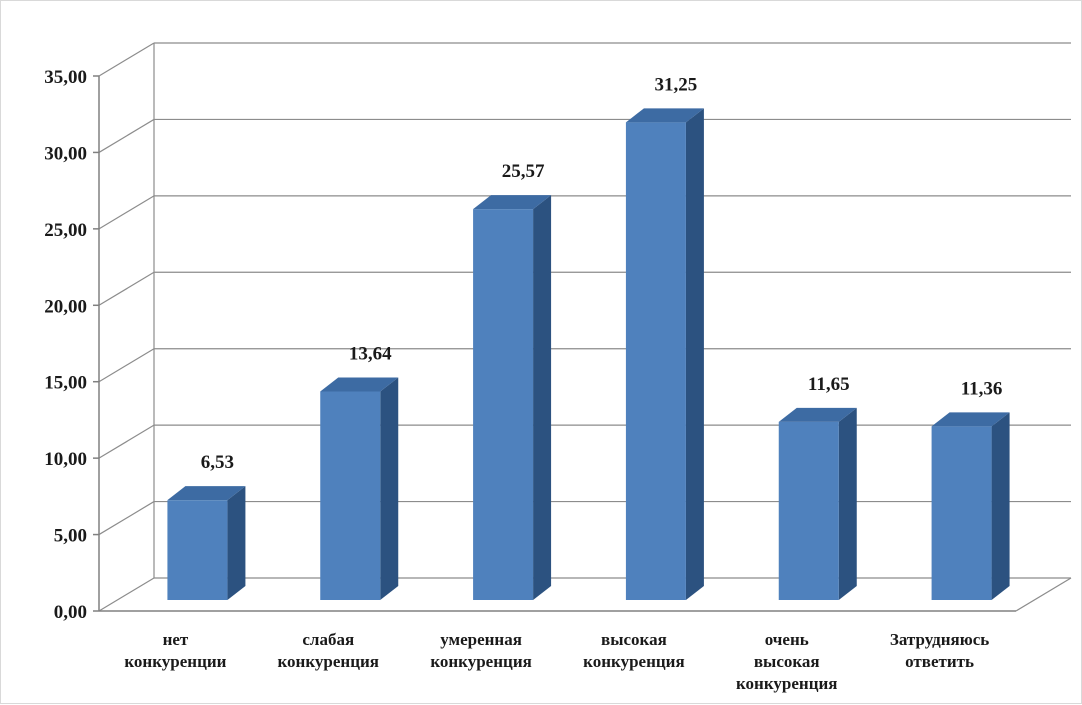 Image resolution: width=1082 pixels, height=705 pixels. I want to click on x-tick-label-line: очень, so click(787, 639).